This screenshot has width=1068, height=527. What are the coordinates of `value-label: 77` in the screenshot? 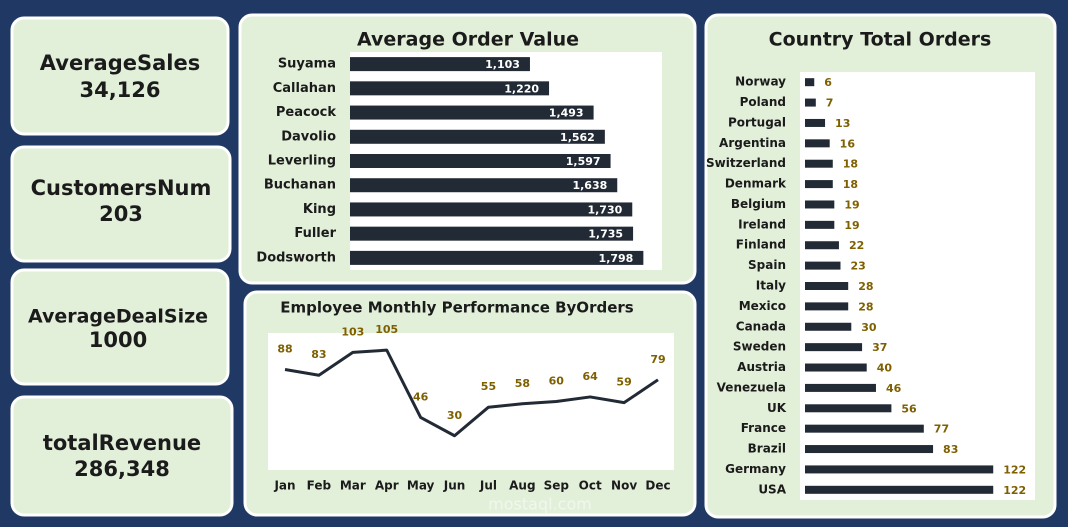 It's located at (941, 429).